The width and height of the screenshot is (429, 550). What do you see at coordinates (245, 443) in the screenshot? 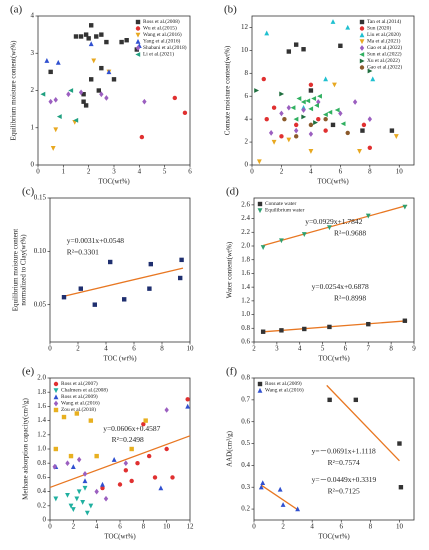
I see `y-tick-label: 0.5` at bounding box center [245, 443].